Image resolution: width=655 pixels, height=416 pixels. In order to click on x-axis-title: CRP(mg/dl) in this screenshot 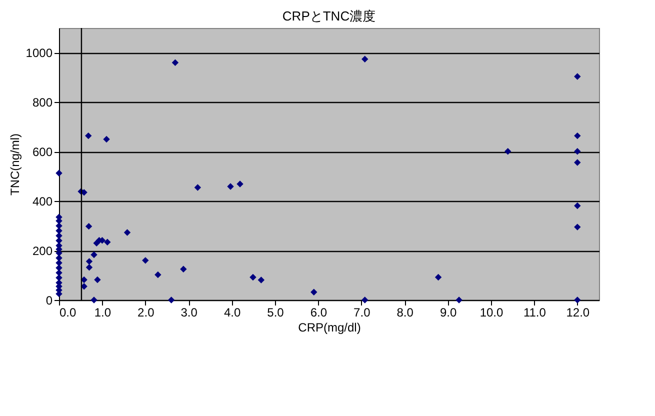, I will do `click(329, 327)`.